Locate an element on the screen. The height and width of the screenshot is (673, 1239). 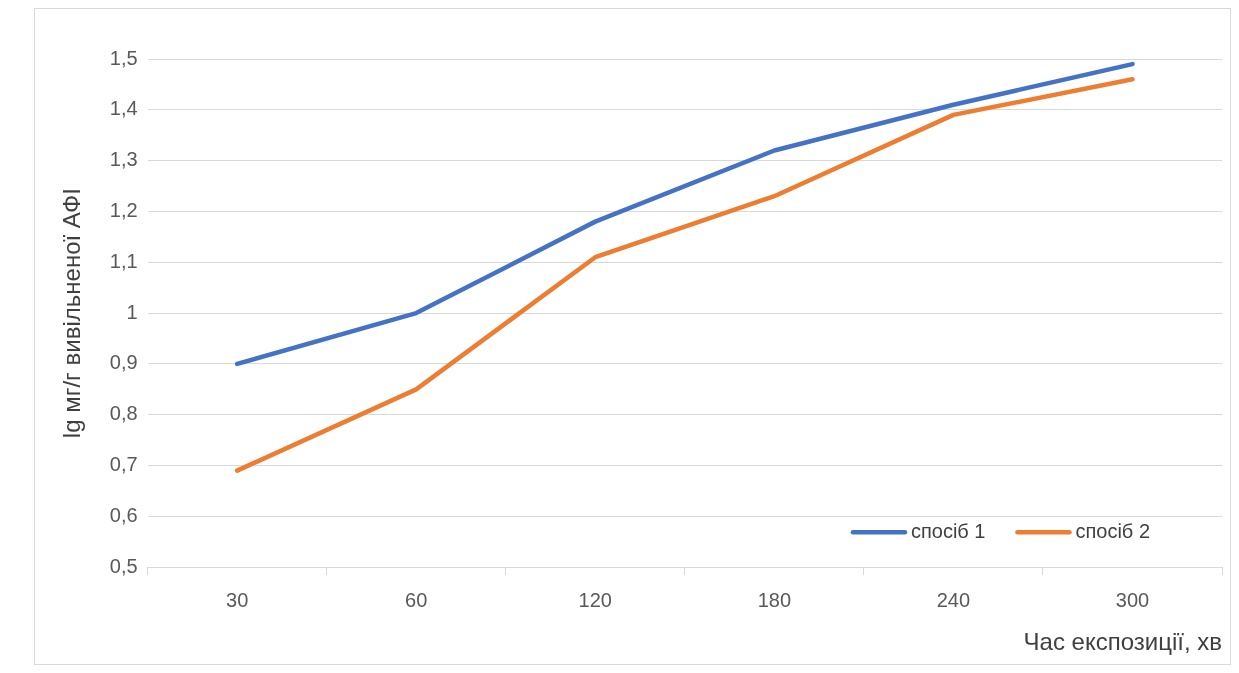
y-tick-label: 1,3 is located at coordinates (123, 159).